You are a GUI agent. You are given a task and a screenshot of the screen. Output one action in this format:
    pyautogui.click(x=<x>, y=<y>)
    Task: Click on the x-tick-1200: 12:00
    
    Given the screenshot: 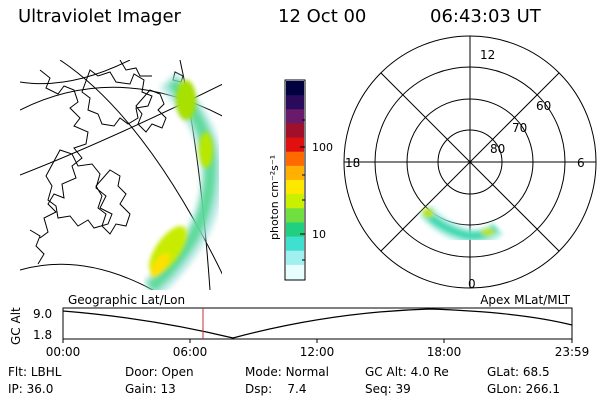 What is the action you would take?
    pyautogui.click(x=317, y=352)
    